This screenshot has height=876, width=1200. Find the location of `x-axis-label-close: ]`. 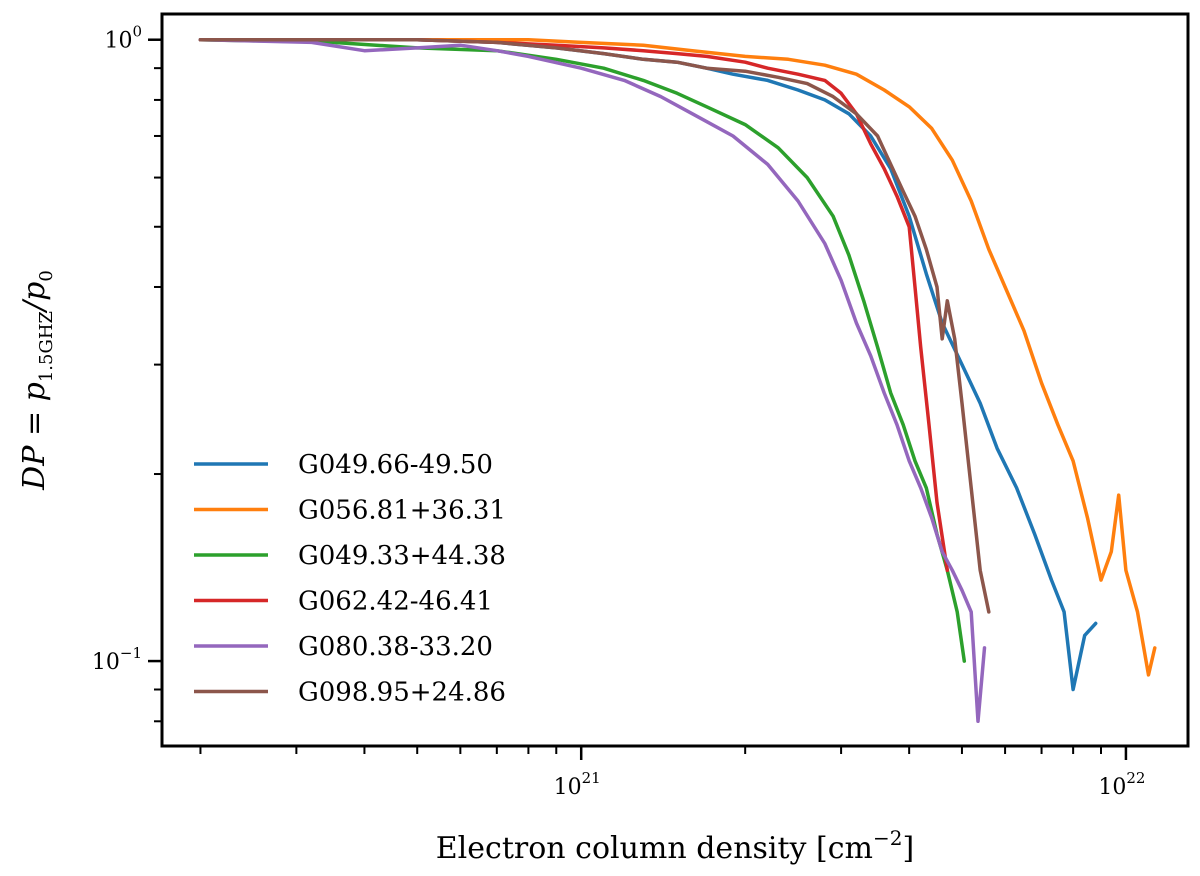

x-axis-label-close: ] is located at coordinates (908, 848).